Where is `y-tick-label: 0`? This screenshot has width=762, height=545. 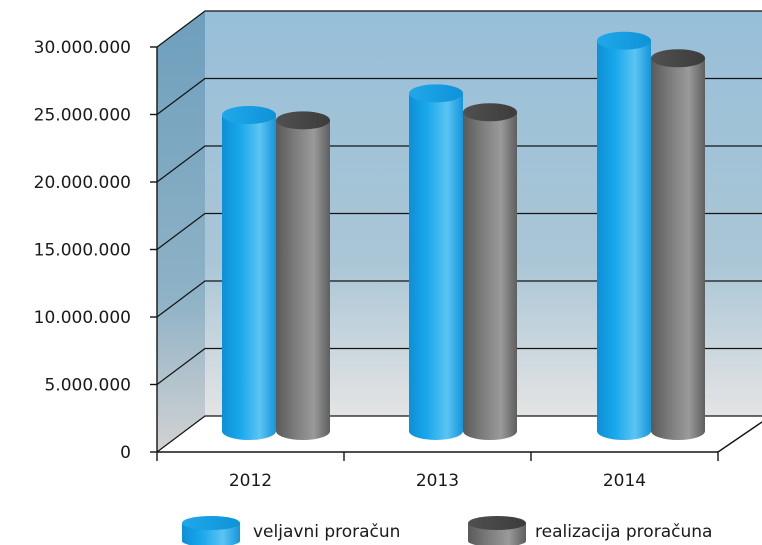 y-tick-label: 0 is located at coordinates (125, 453).